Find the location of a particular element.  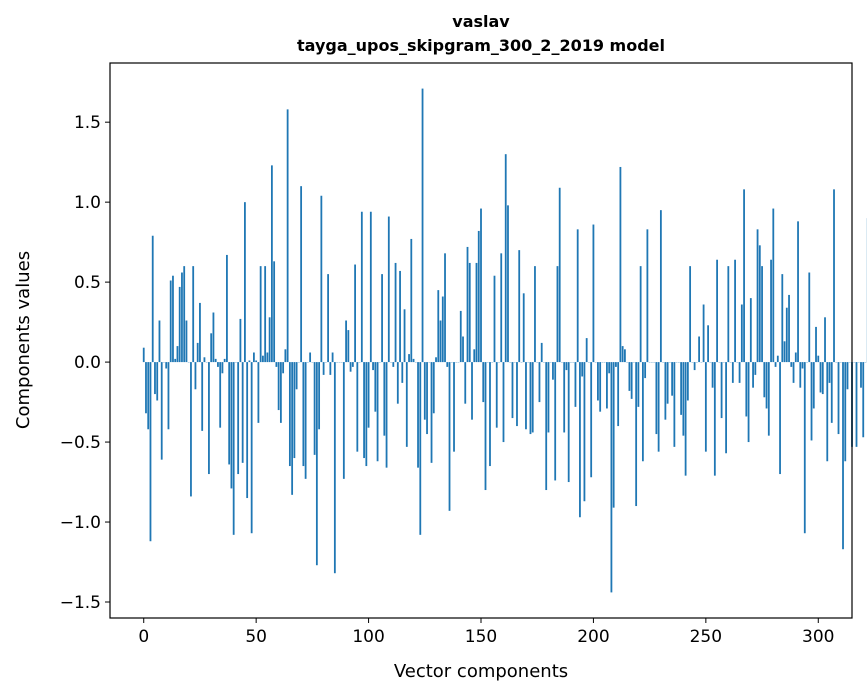

x-tick-label: 50 is located at coordinates (256, 637).